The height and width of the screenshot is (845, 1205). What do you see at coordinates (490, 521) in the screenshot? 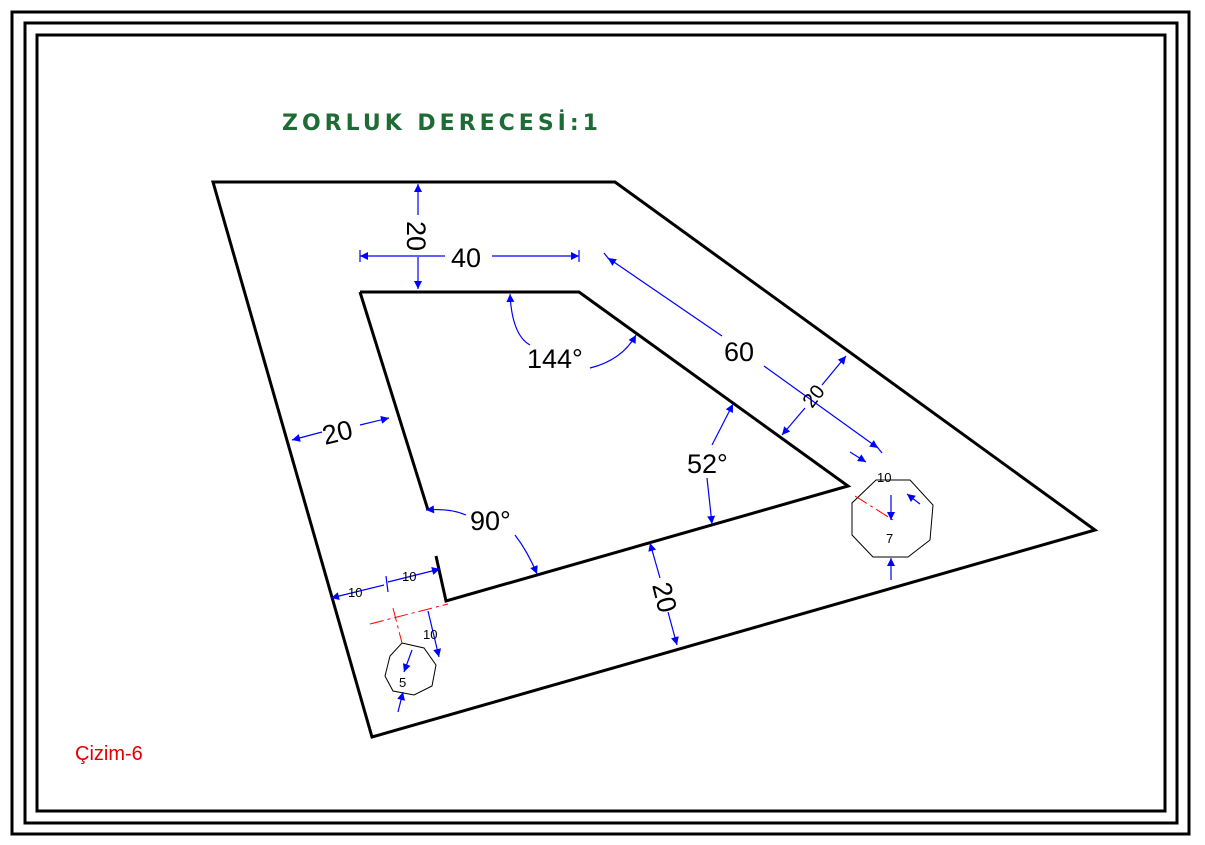
I see `angle-left-inner: 90°` at bounding box center [490, 521].